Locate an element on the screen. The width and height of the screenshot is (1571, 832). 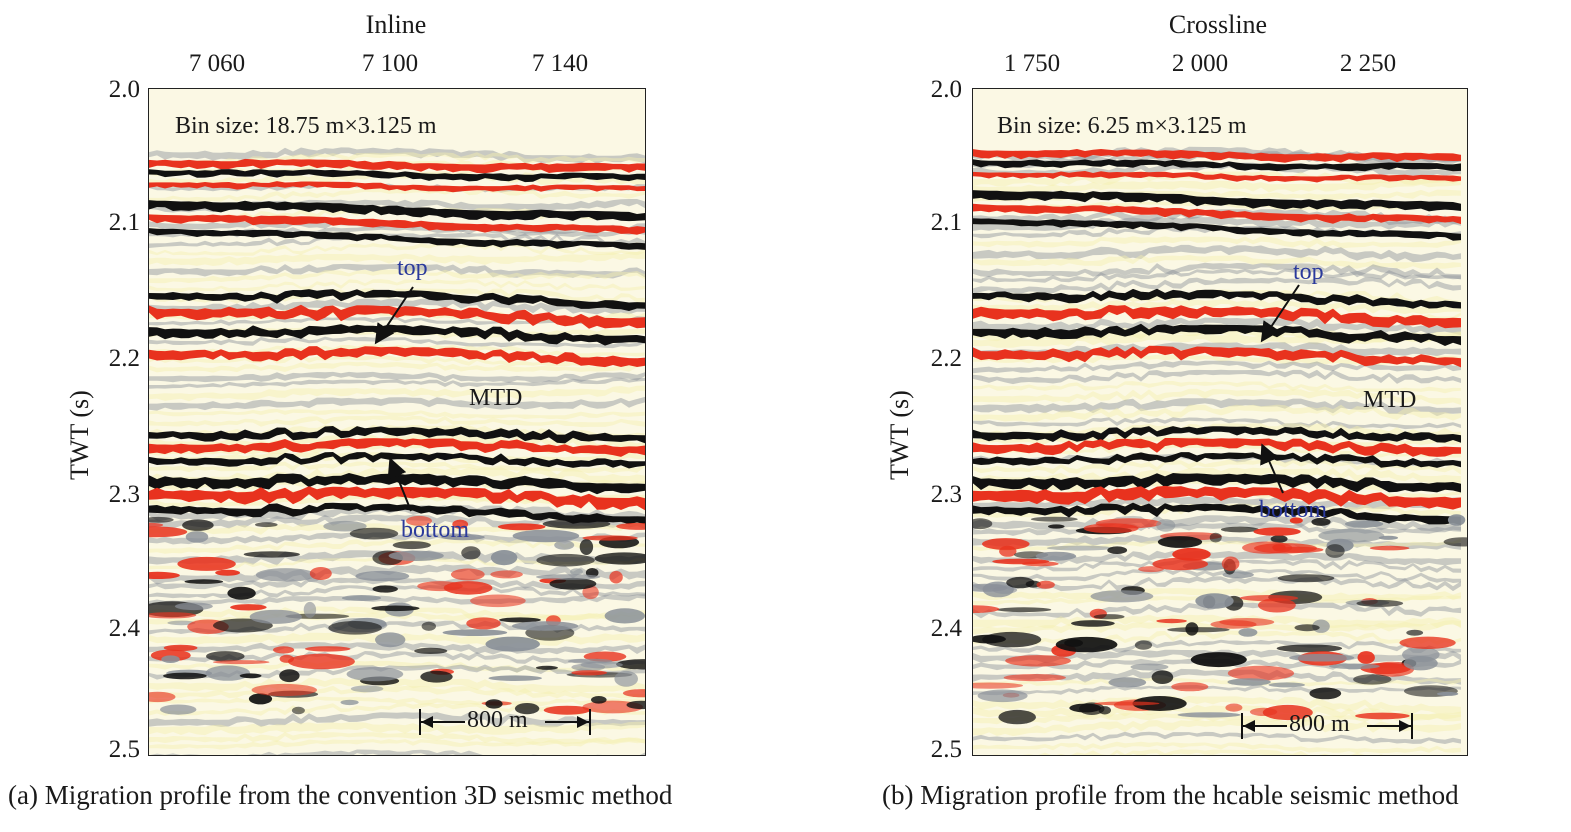
x-tick: 7 100 is located at coordinates (390, 63).